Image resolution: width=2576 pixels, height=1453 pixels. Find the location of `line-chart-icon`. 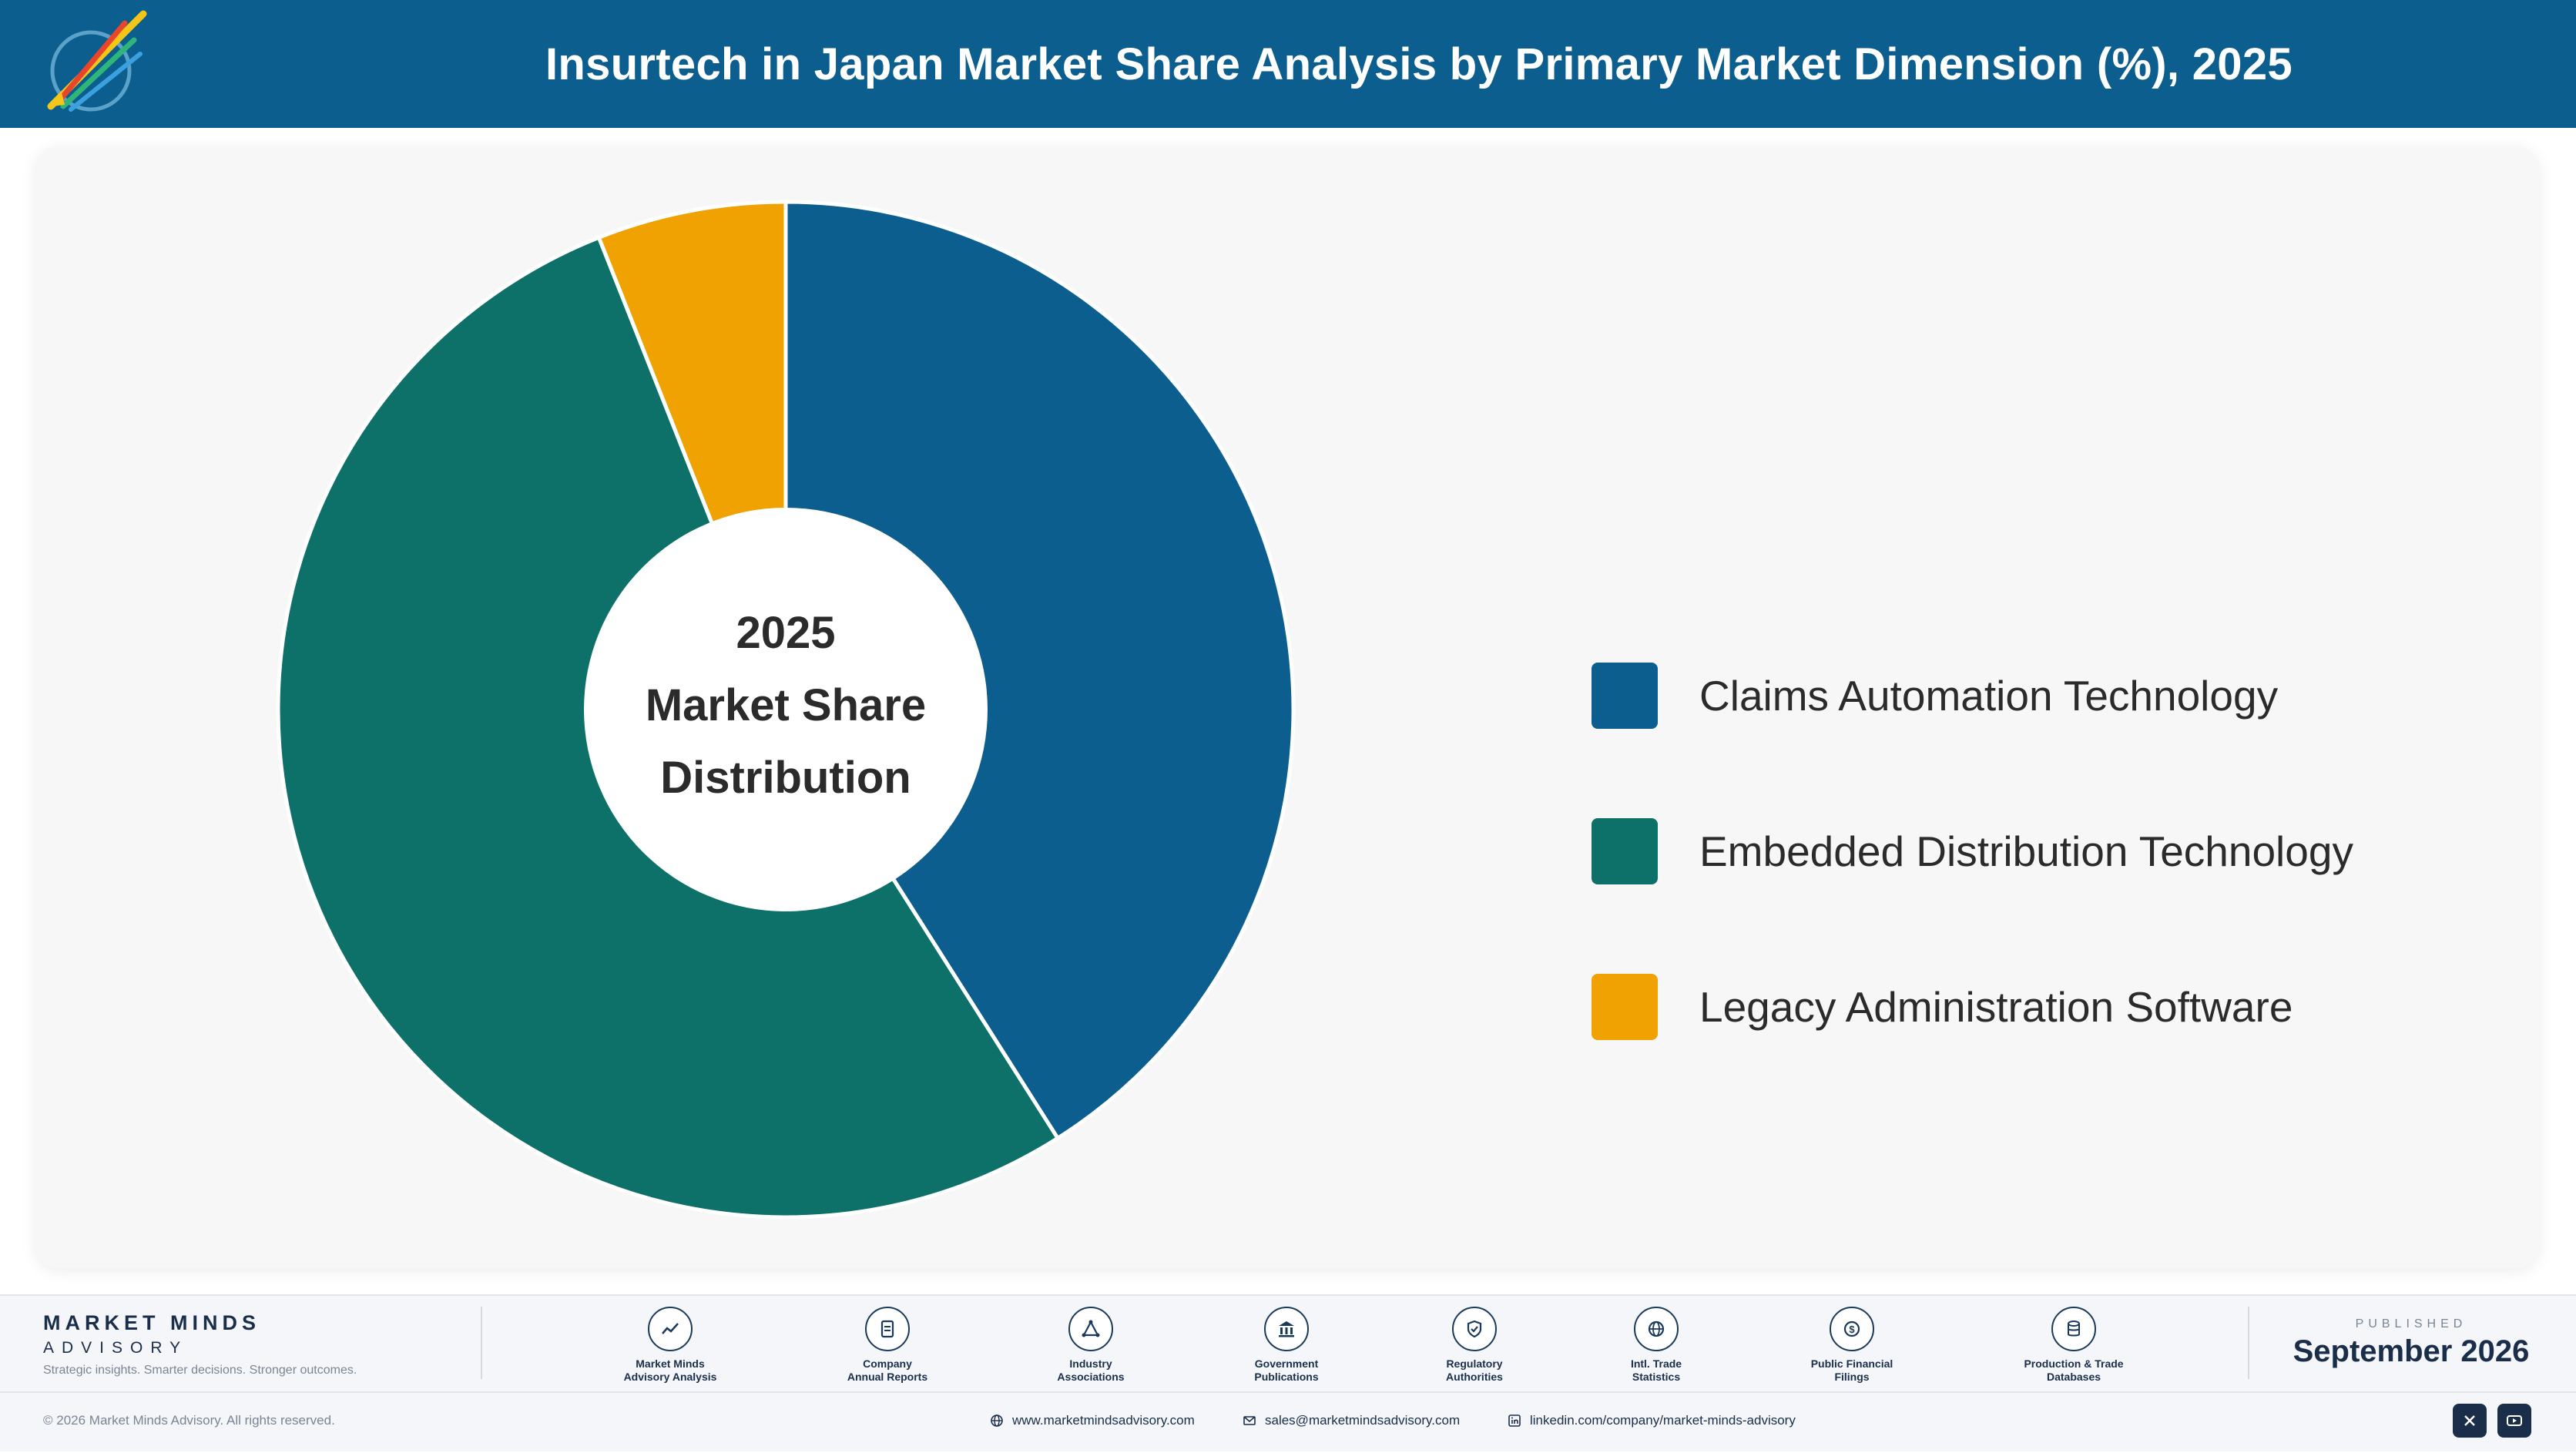

line-chart-icon is located at coordinates (670, 1329).